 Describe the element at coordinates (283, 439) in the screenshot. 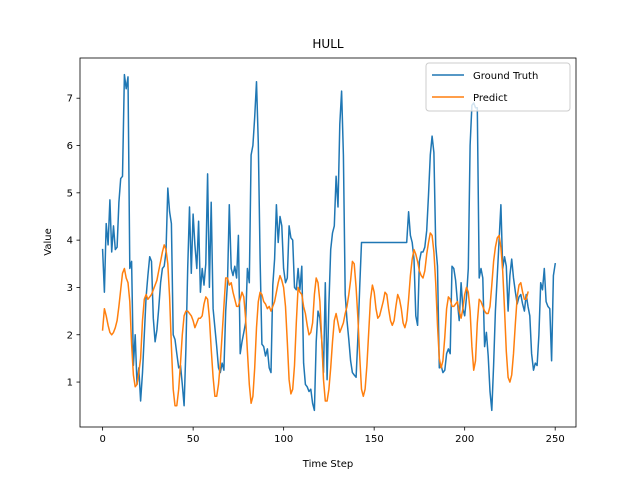

I see `x-tick-label: 100` at that location.